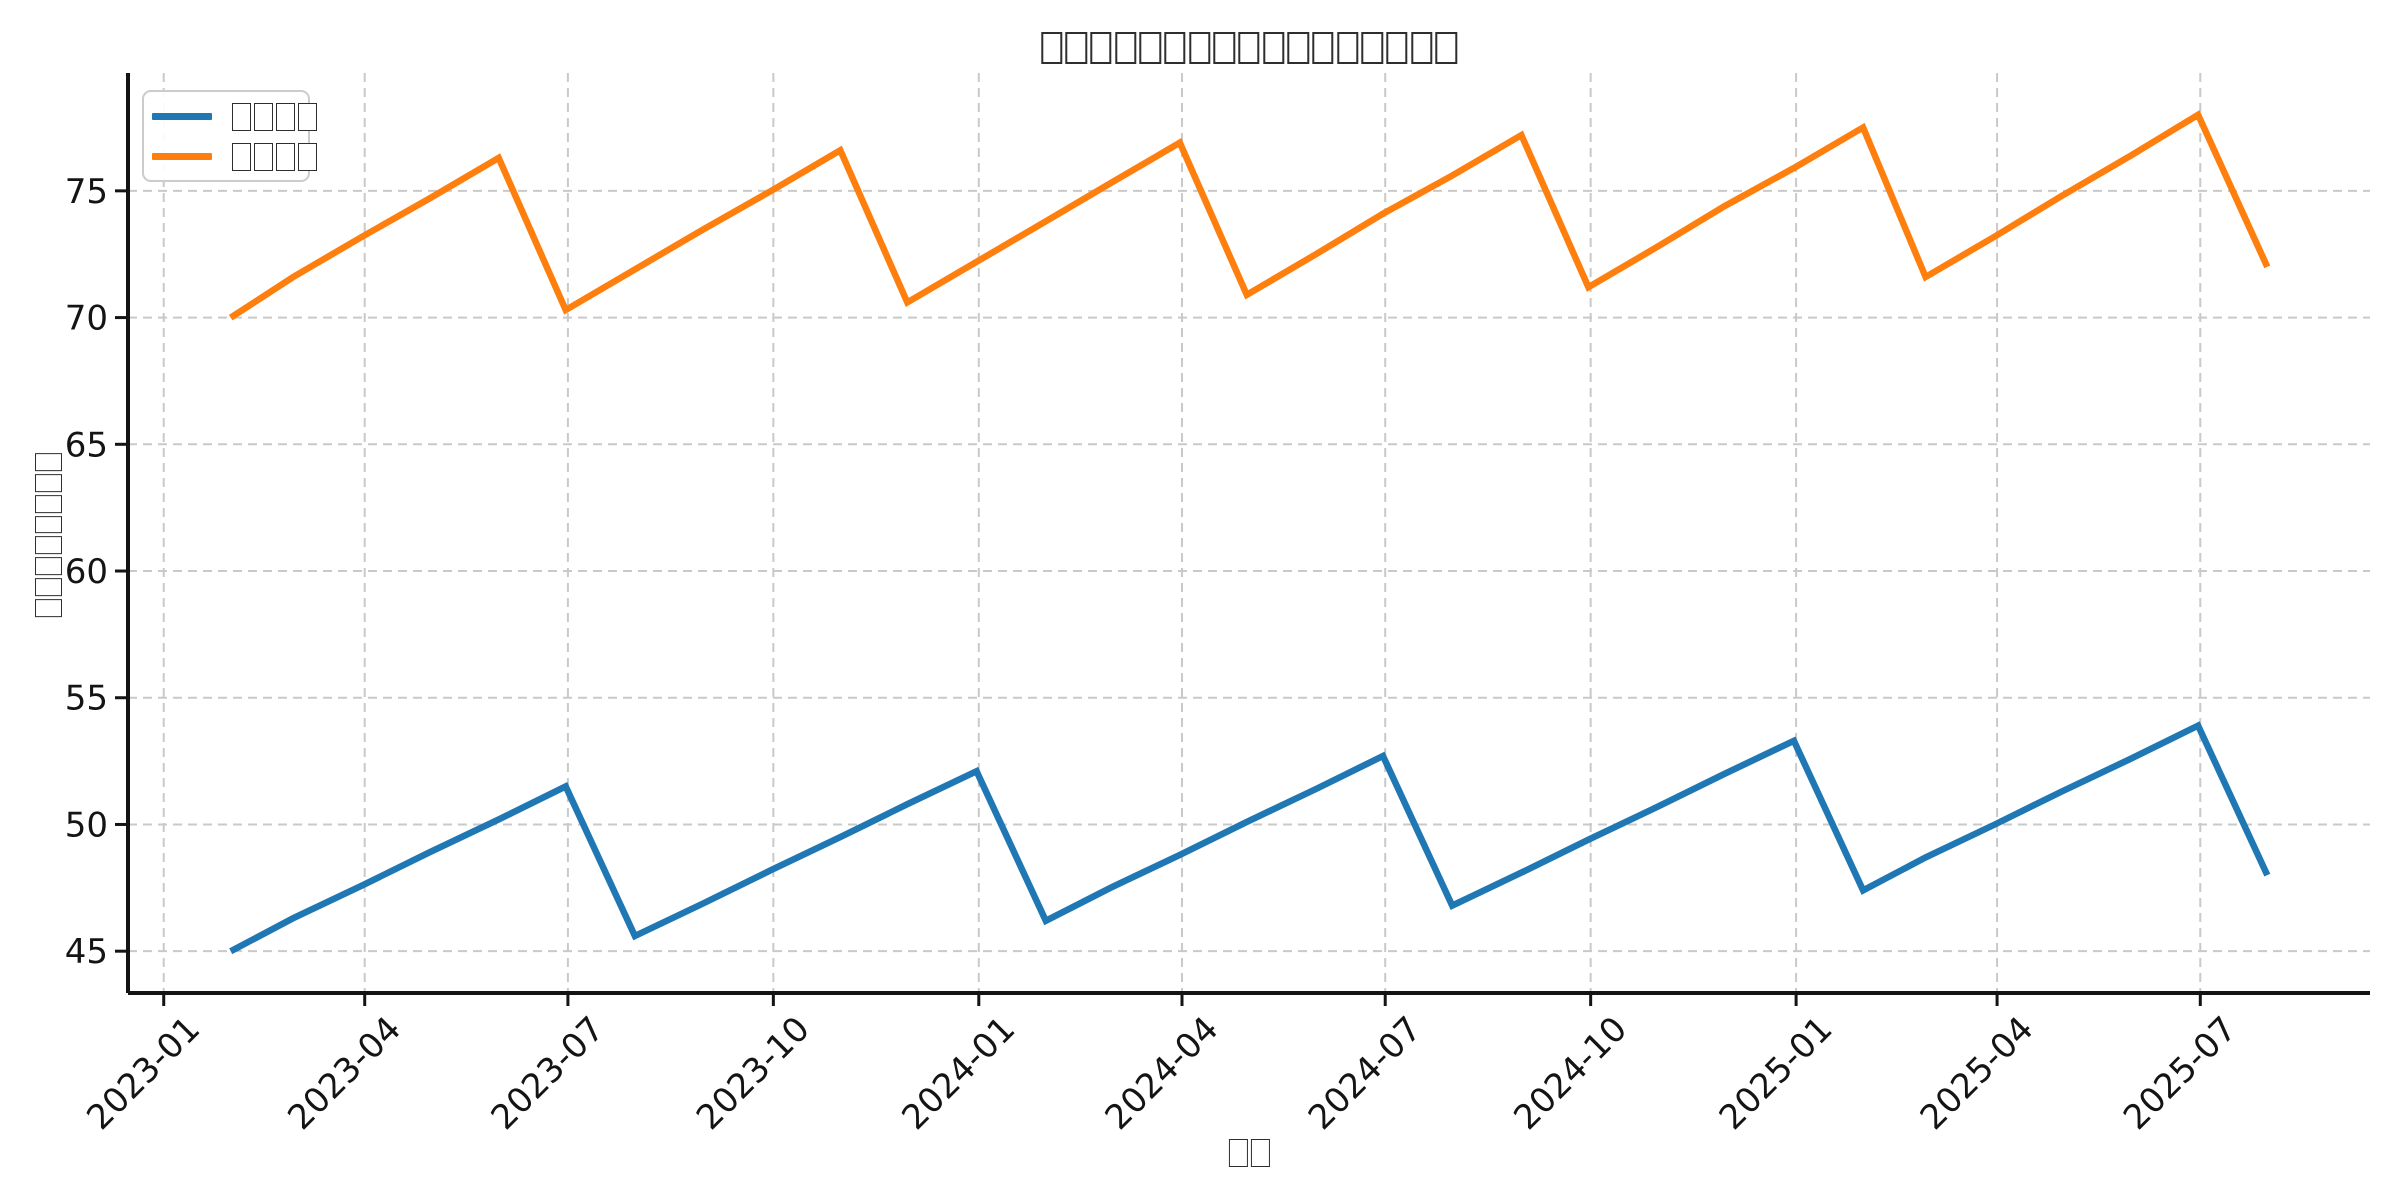  Describe the element at coordinates (1570, 1073) in the screenshot. I see `x-tick-label: 2024-10` at that location.